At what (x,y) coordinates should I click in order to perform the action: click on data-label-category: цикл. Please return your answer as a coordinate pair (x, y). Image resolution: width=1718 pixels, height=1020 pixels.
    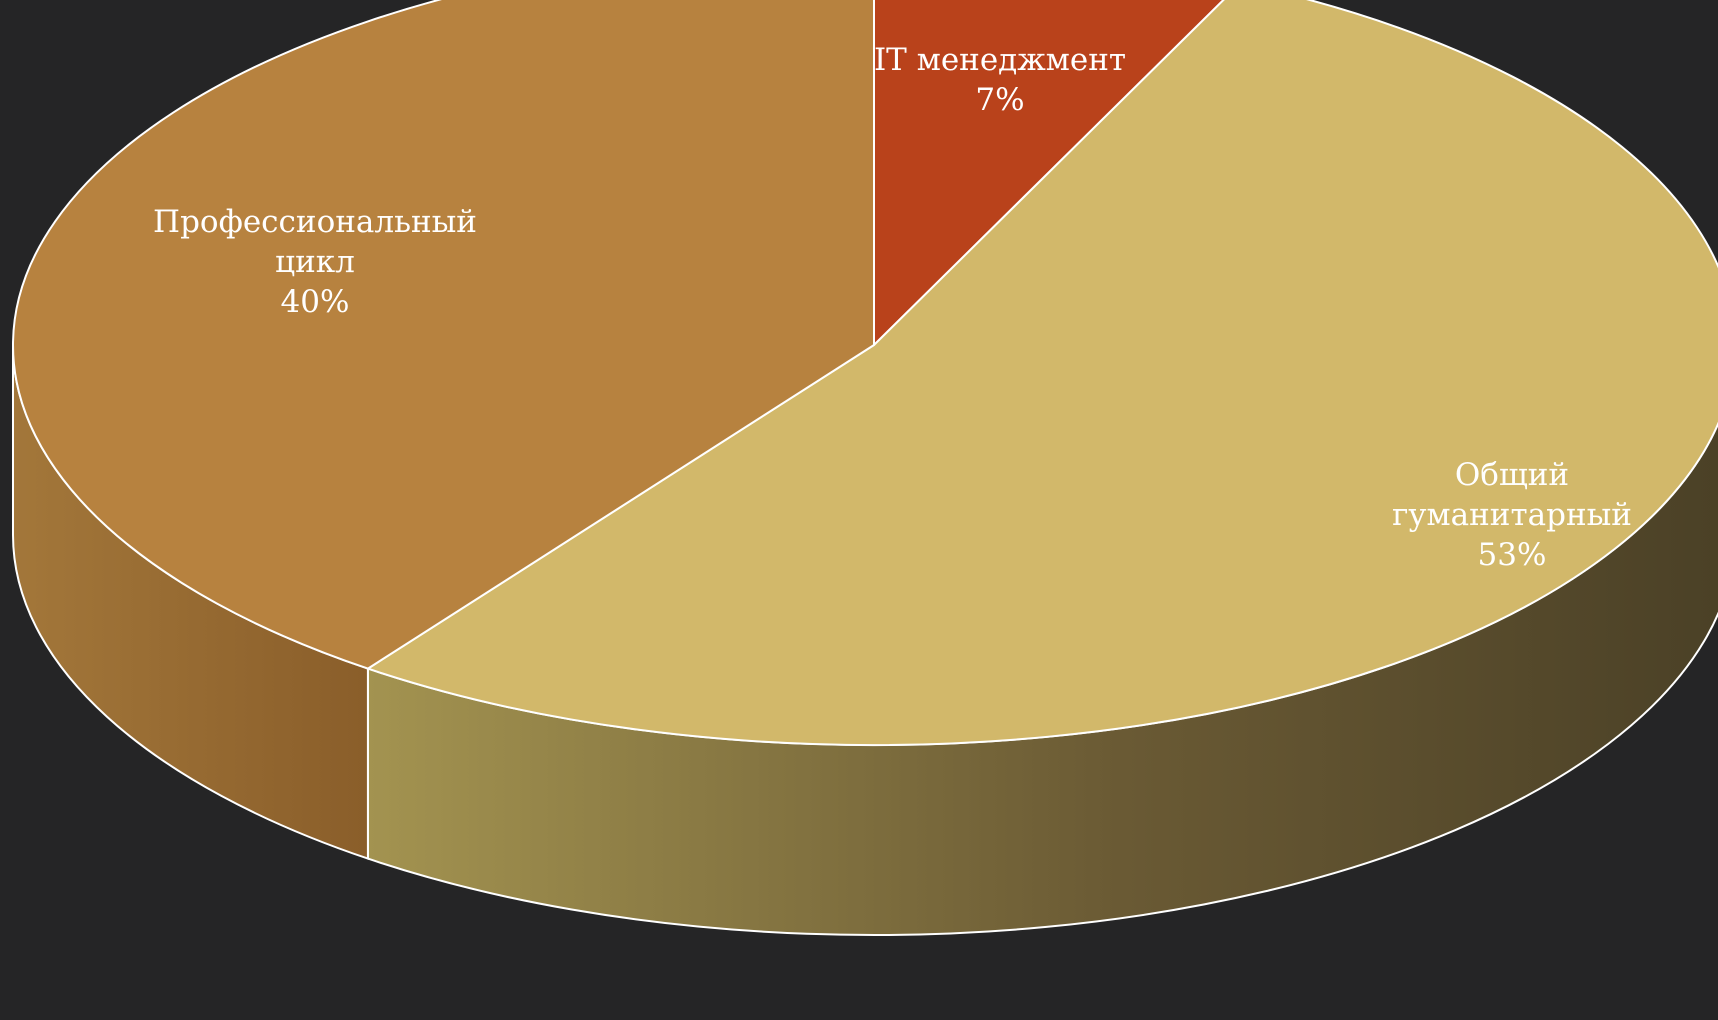
    Looking at the image, I should click on (315, 262).